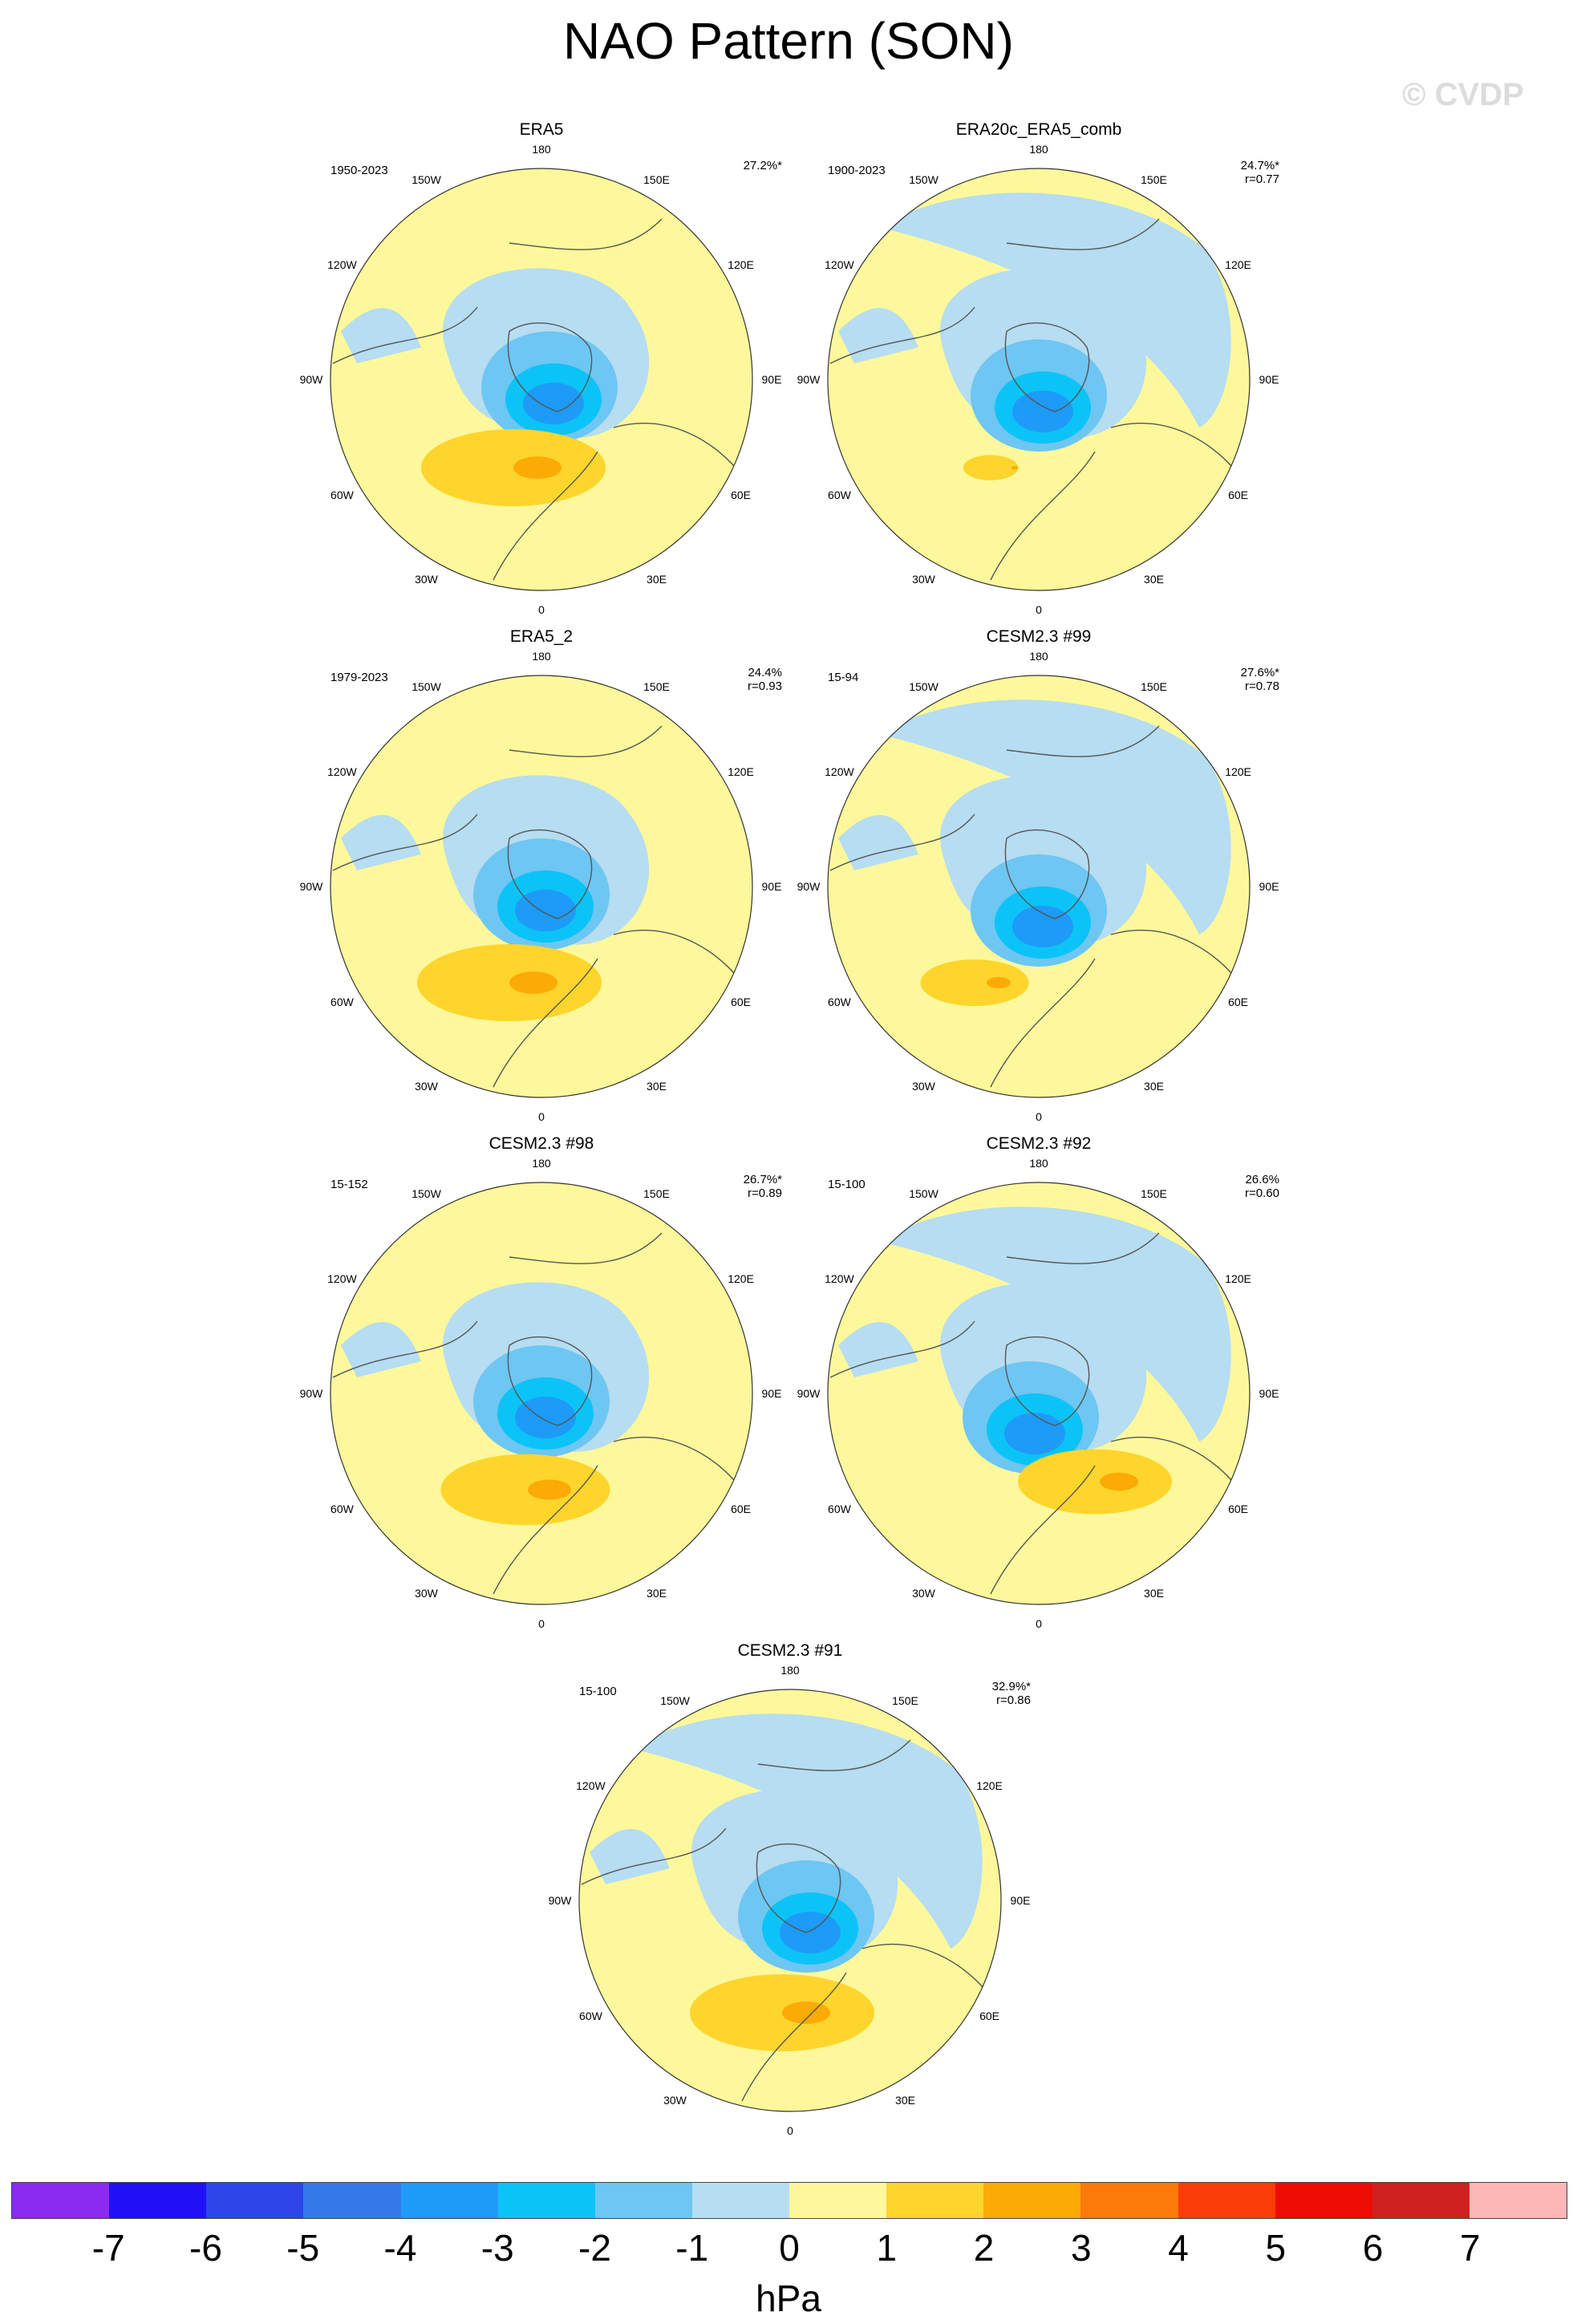 The image size is (1577, 2324). What do you see at coordinates (1262, 179) in the screenshot?
I see `pattern-correlation: r=0.77` at bounding box center [1262, 179].